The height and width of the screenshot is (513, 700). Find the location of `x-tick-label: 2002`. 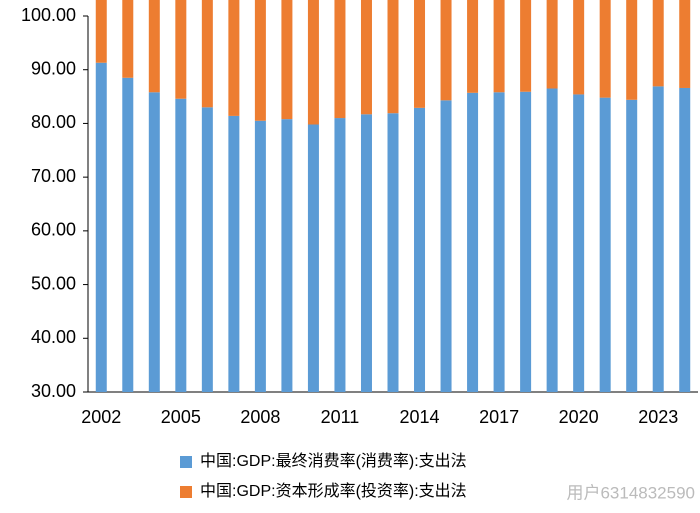

x-tick-label: 2002 is located at coordinates (101, 417).